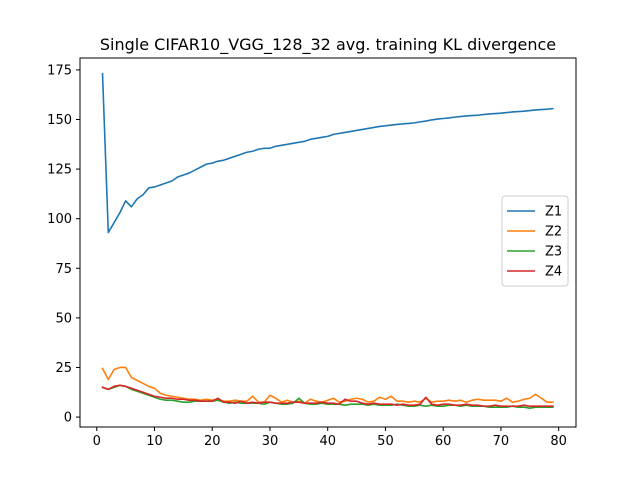 The image size is (640, 480). Describe the element at coordinates (553, 232) in the screenshot. I see `legend-label-z2: Z2` at that location.